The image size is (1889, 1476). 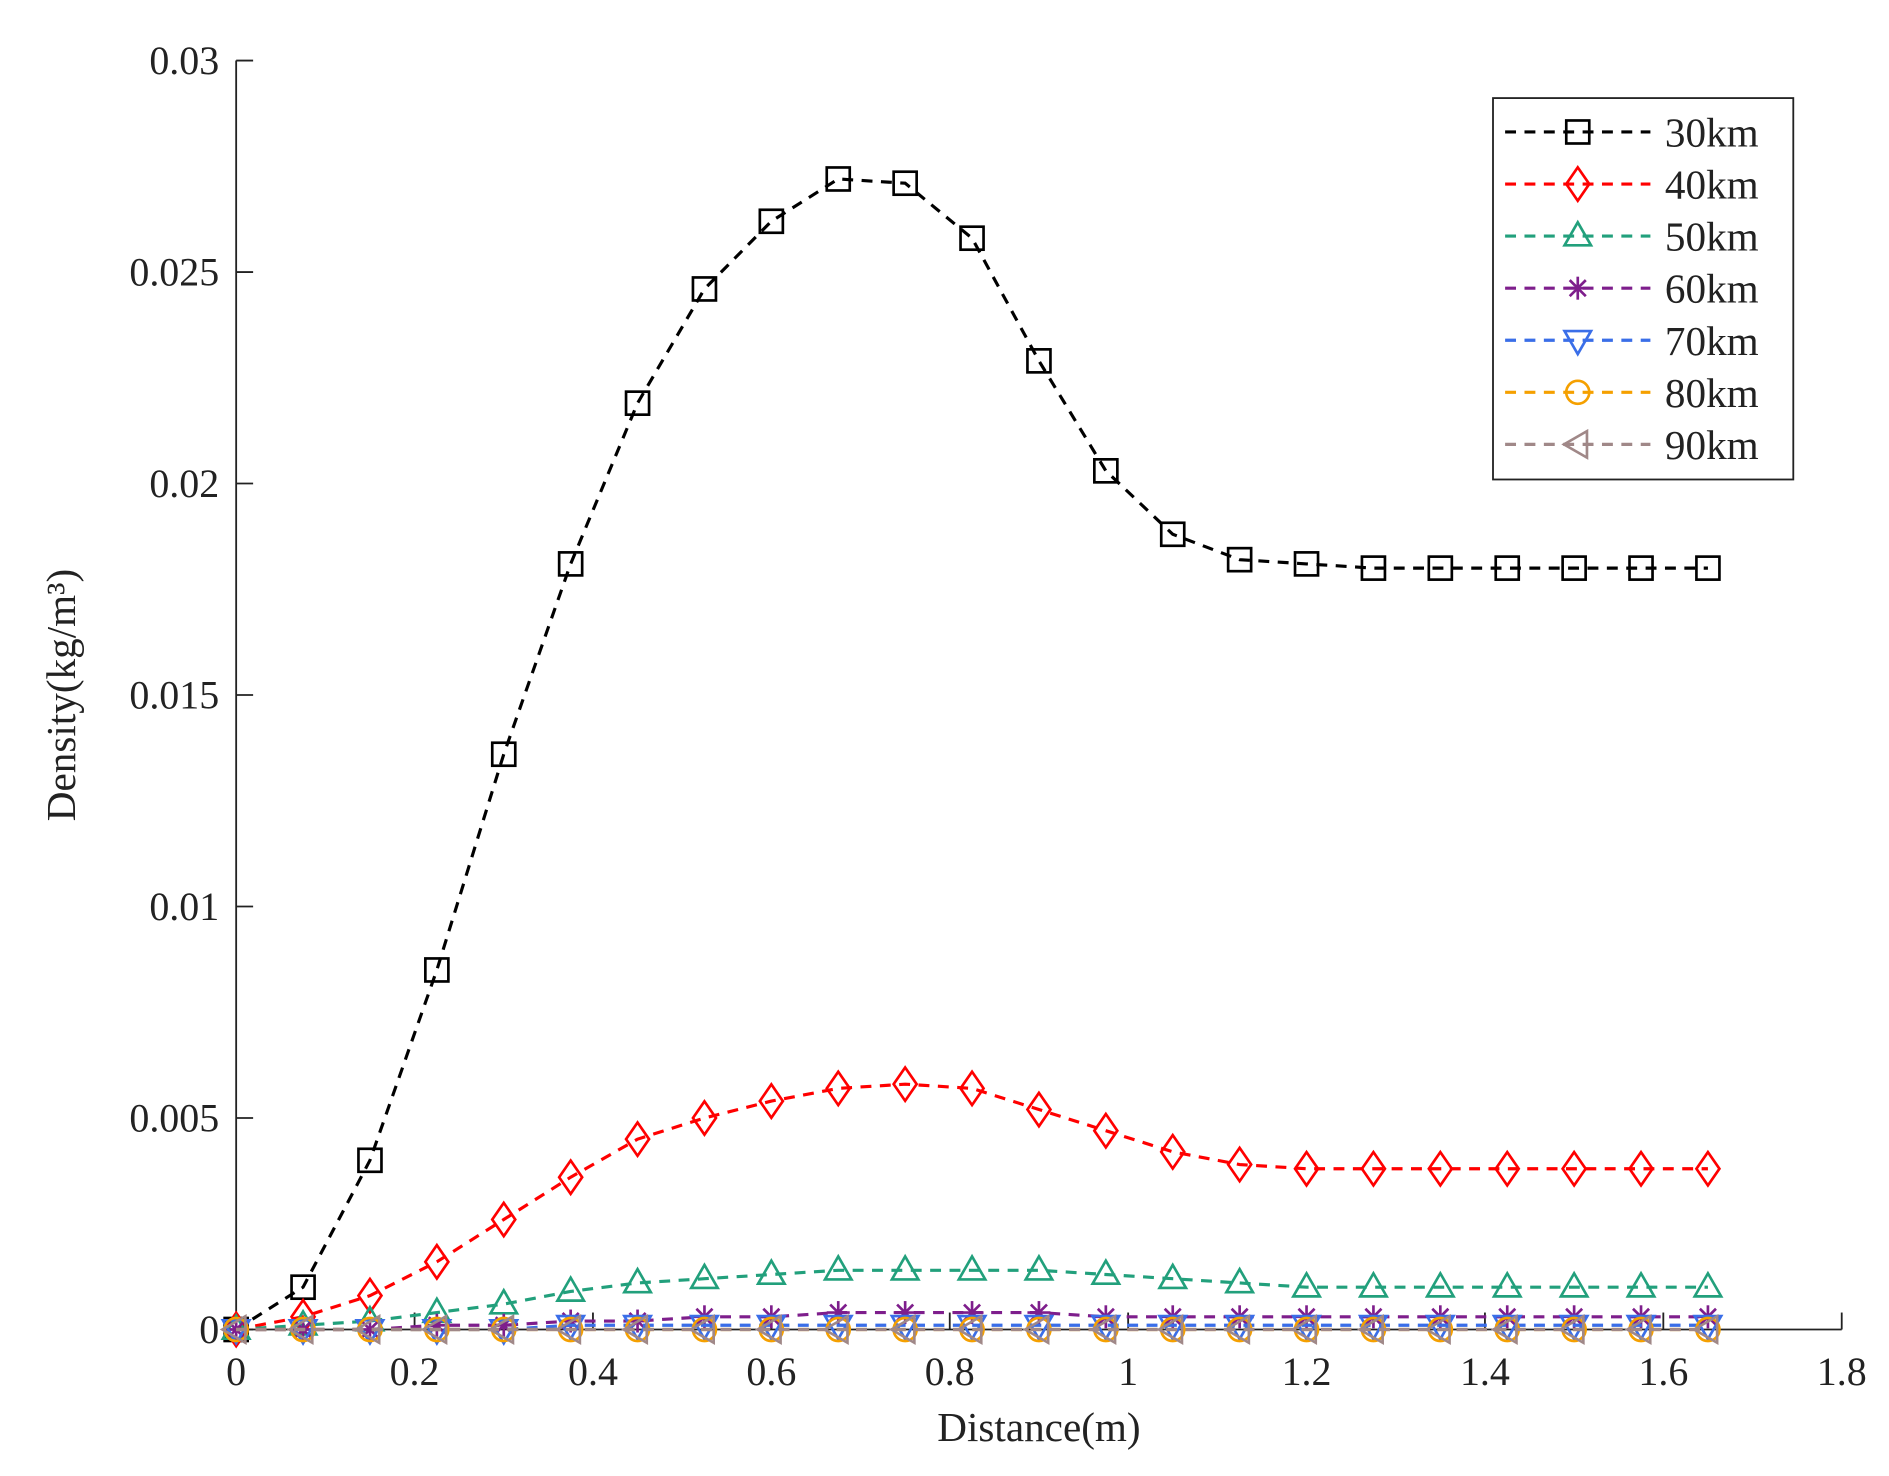 I want to click on x-tick-label: 1.2, so click(x=1307, y=1371).